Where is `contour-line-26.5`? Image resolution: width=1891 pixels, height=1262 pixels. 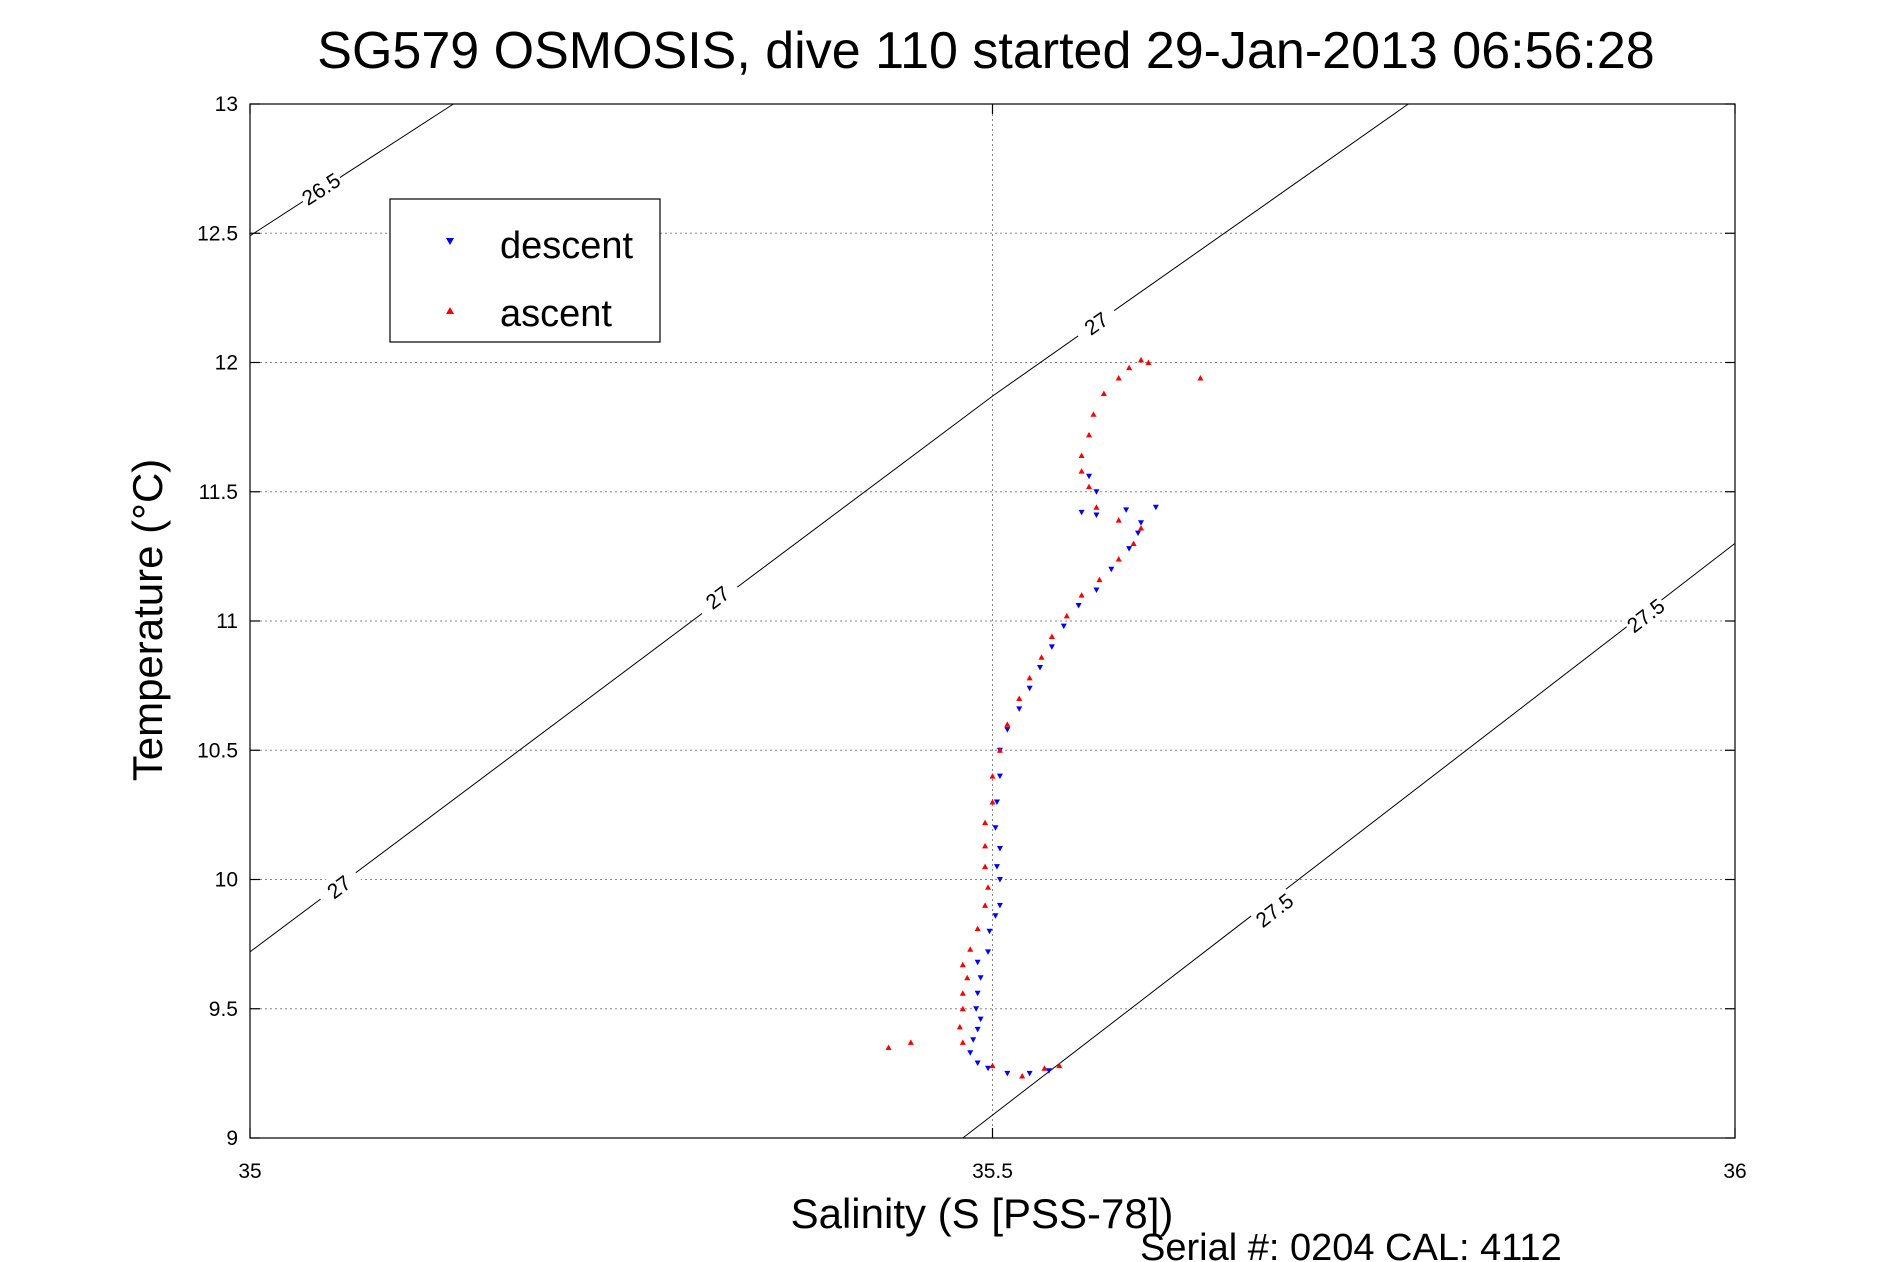 contour-line-26.5 is located at coordinates (351, 170).